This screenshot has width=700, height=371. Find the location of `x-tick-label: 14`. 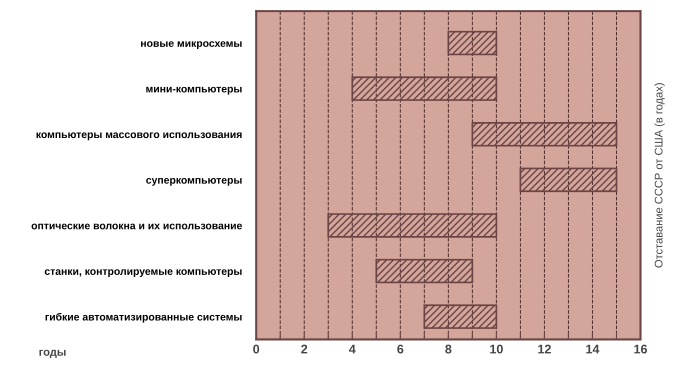

x-tick-label: 14 is located at coordinates (593, 349).